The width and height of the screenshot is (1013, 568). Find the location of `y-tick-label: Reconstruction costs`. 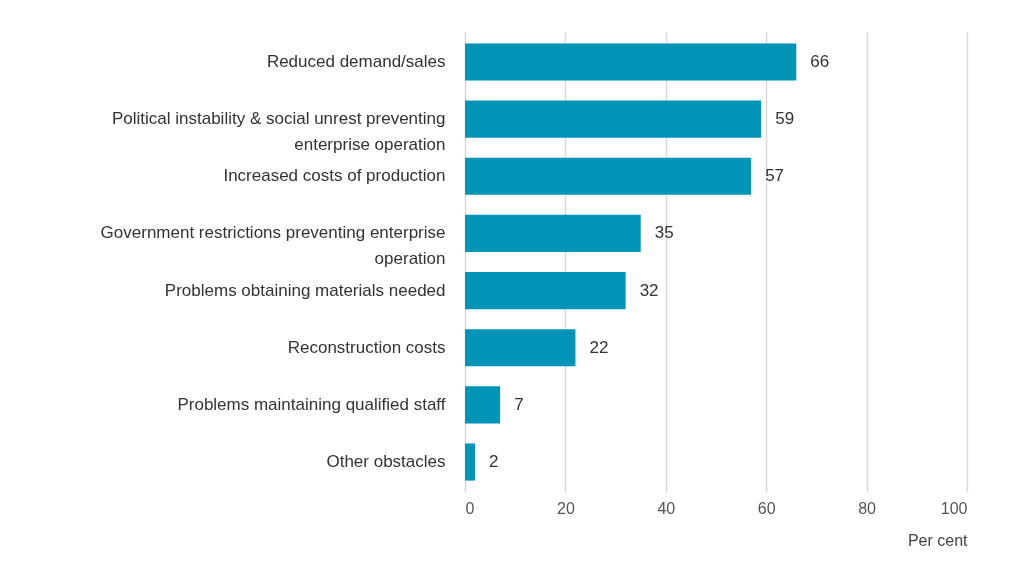

y-tick-label: Reconstruction costs is located at coordinates (366, 347).